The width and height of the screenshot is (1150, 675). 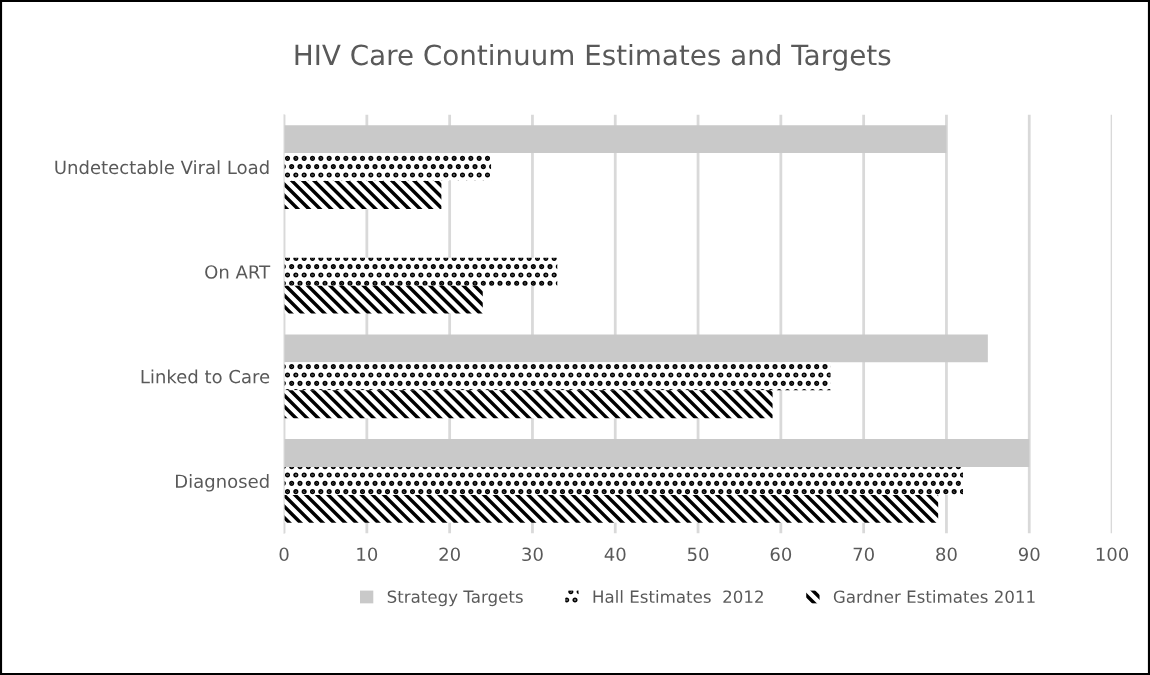 What do you see at coordinates (1112, 554) in the screenshot?
I see `x-tick-label: 100` at bounding box center [1112, 554].